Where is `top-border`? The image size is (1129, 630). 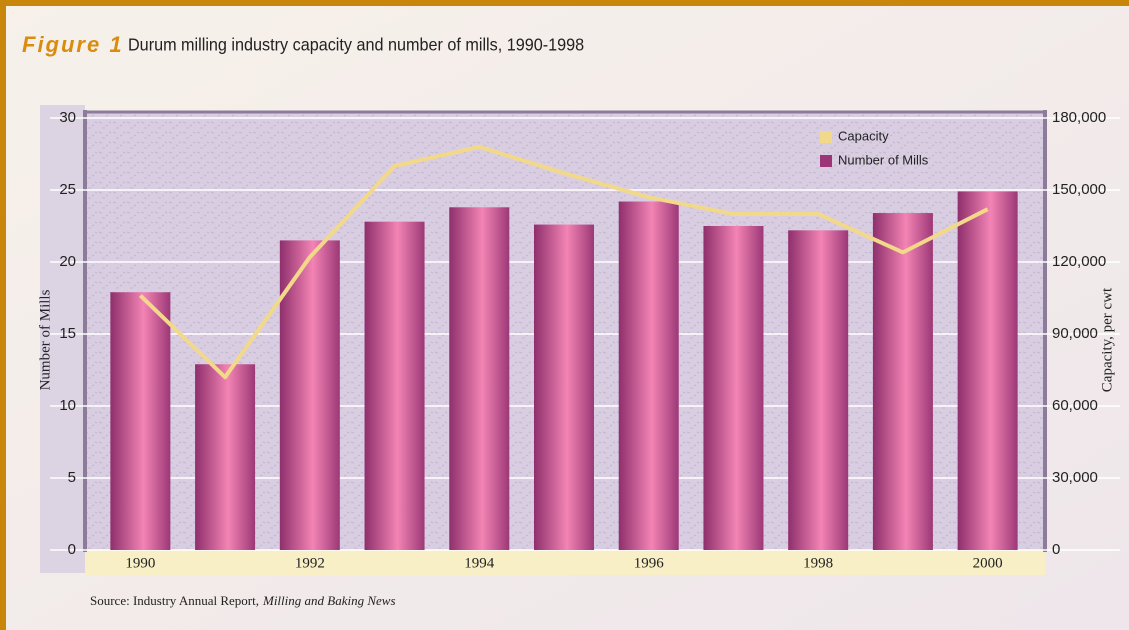 top-border is located at coordinates (564, 3).